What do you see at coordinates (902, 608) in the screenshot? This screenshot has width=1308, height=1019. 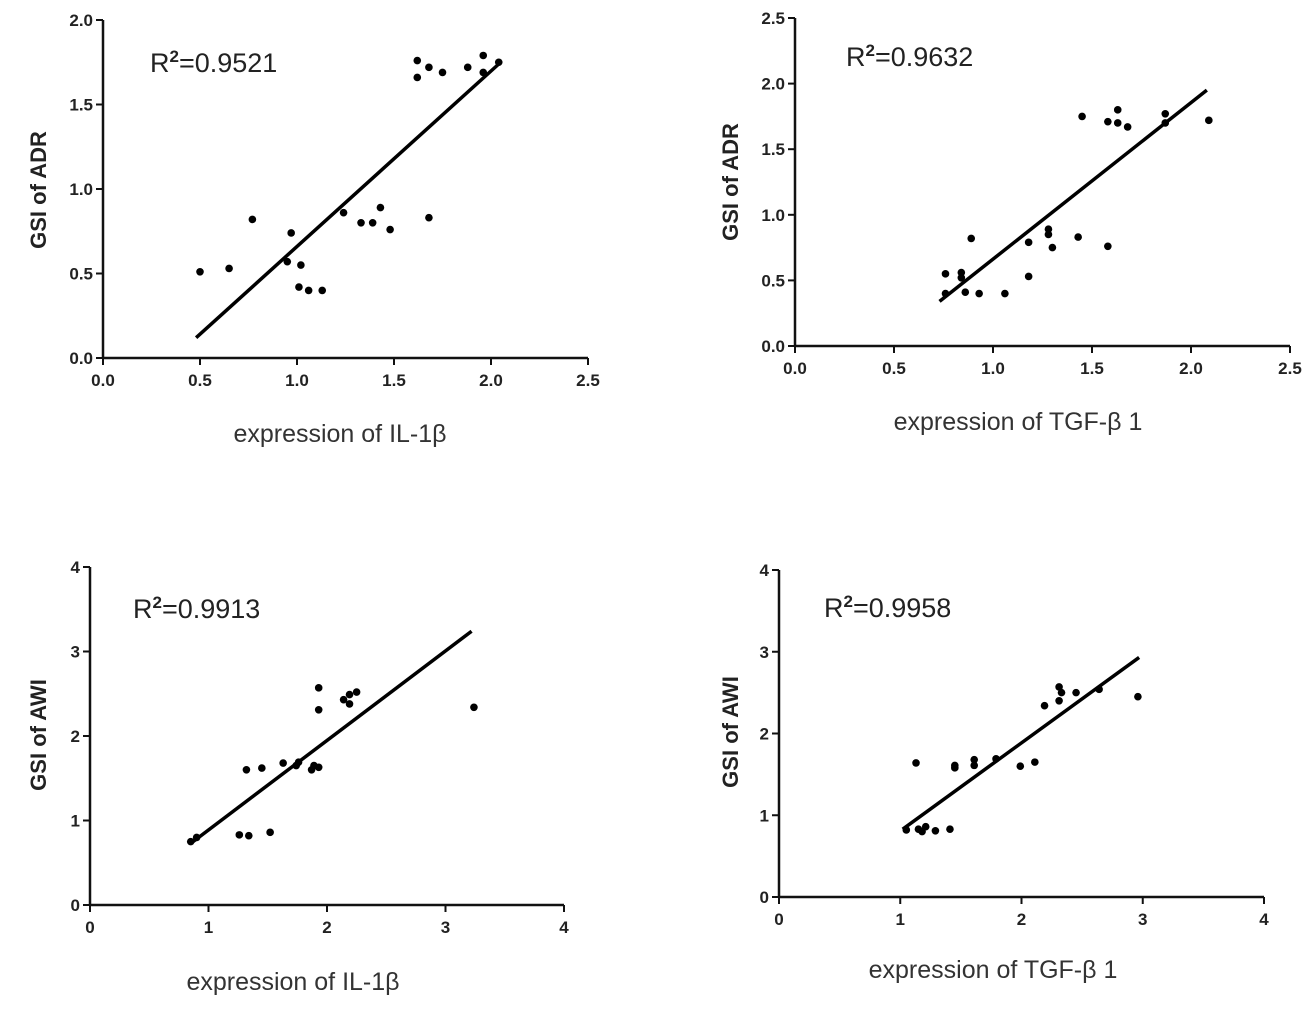 I see `r-value: =0.9958` at bounding box center [902, 608].